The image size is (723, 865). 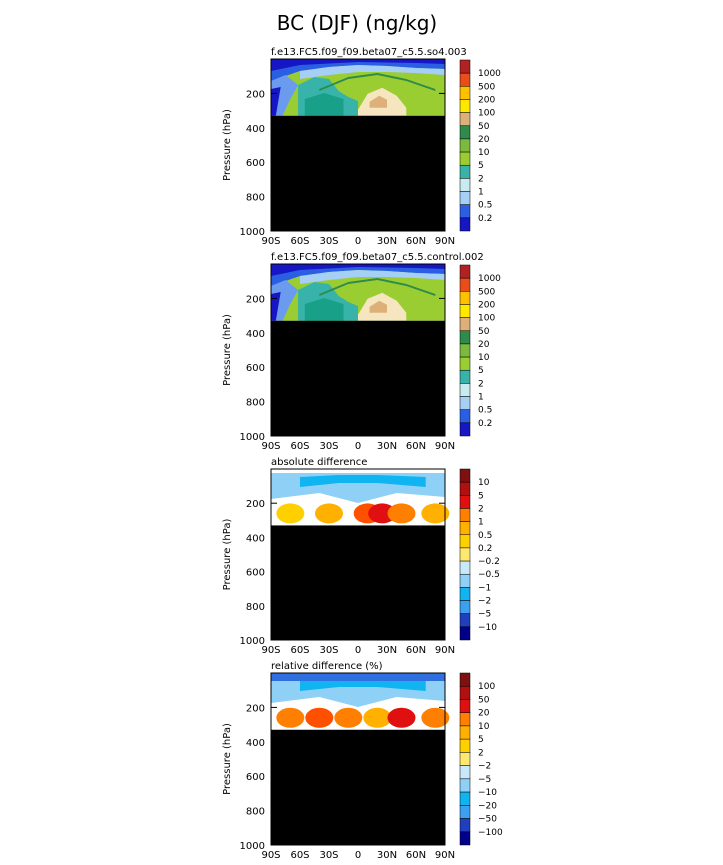 What do you see at coordinates (255, 743) in the screenshot?
I see `y-tick-label: 400` at bounding box center [255, 743].